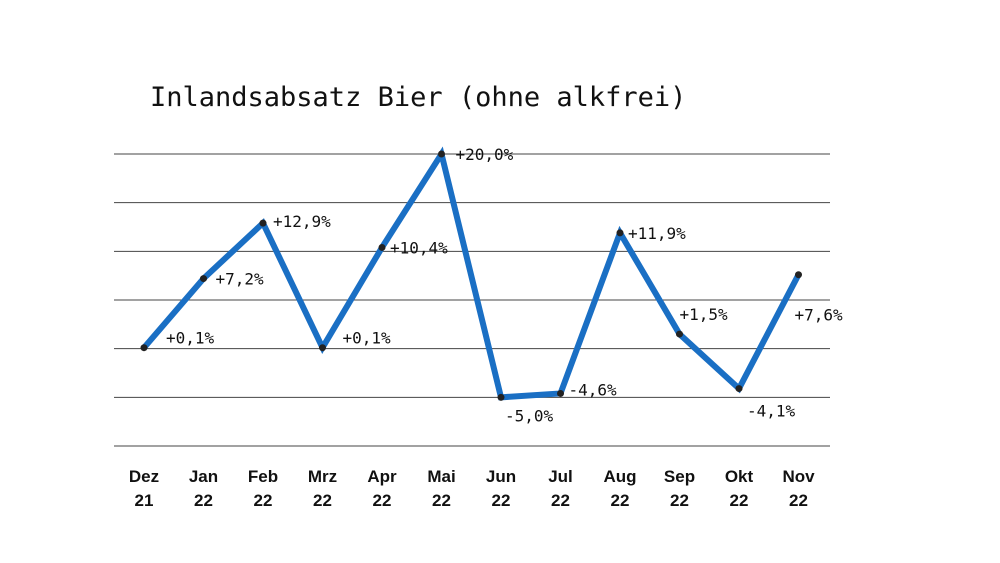 Image resolution: width=1000 pixels, height=563 pixels. Describe the element at coordinates (263, 488) in the screenshot. I see `x-tick-label: Feb 22` at that location.